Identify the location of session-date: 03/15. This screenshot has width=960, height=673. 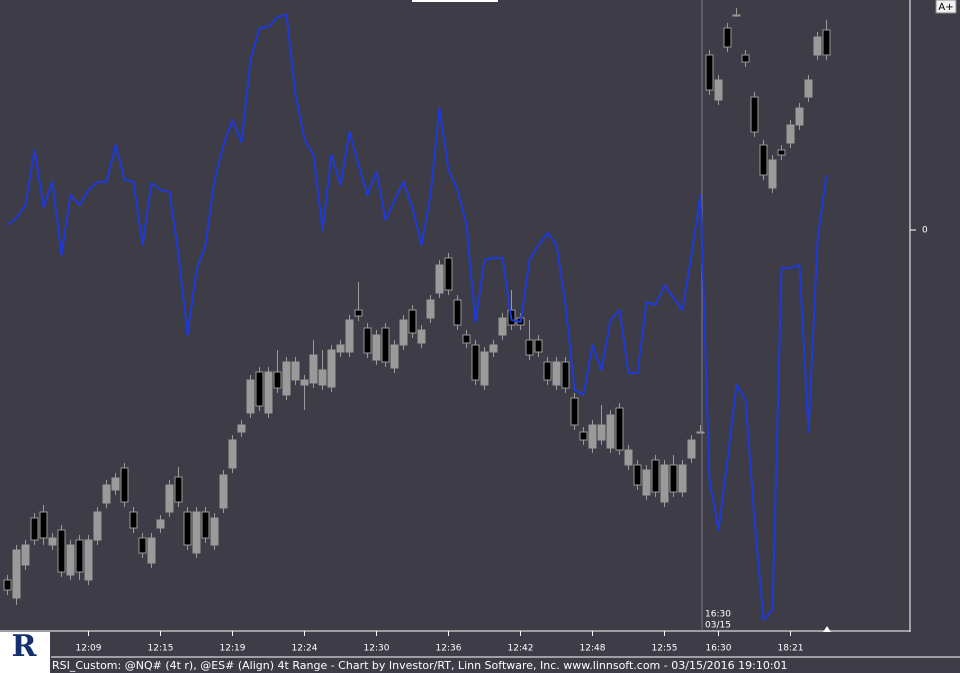
(718, 626).